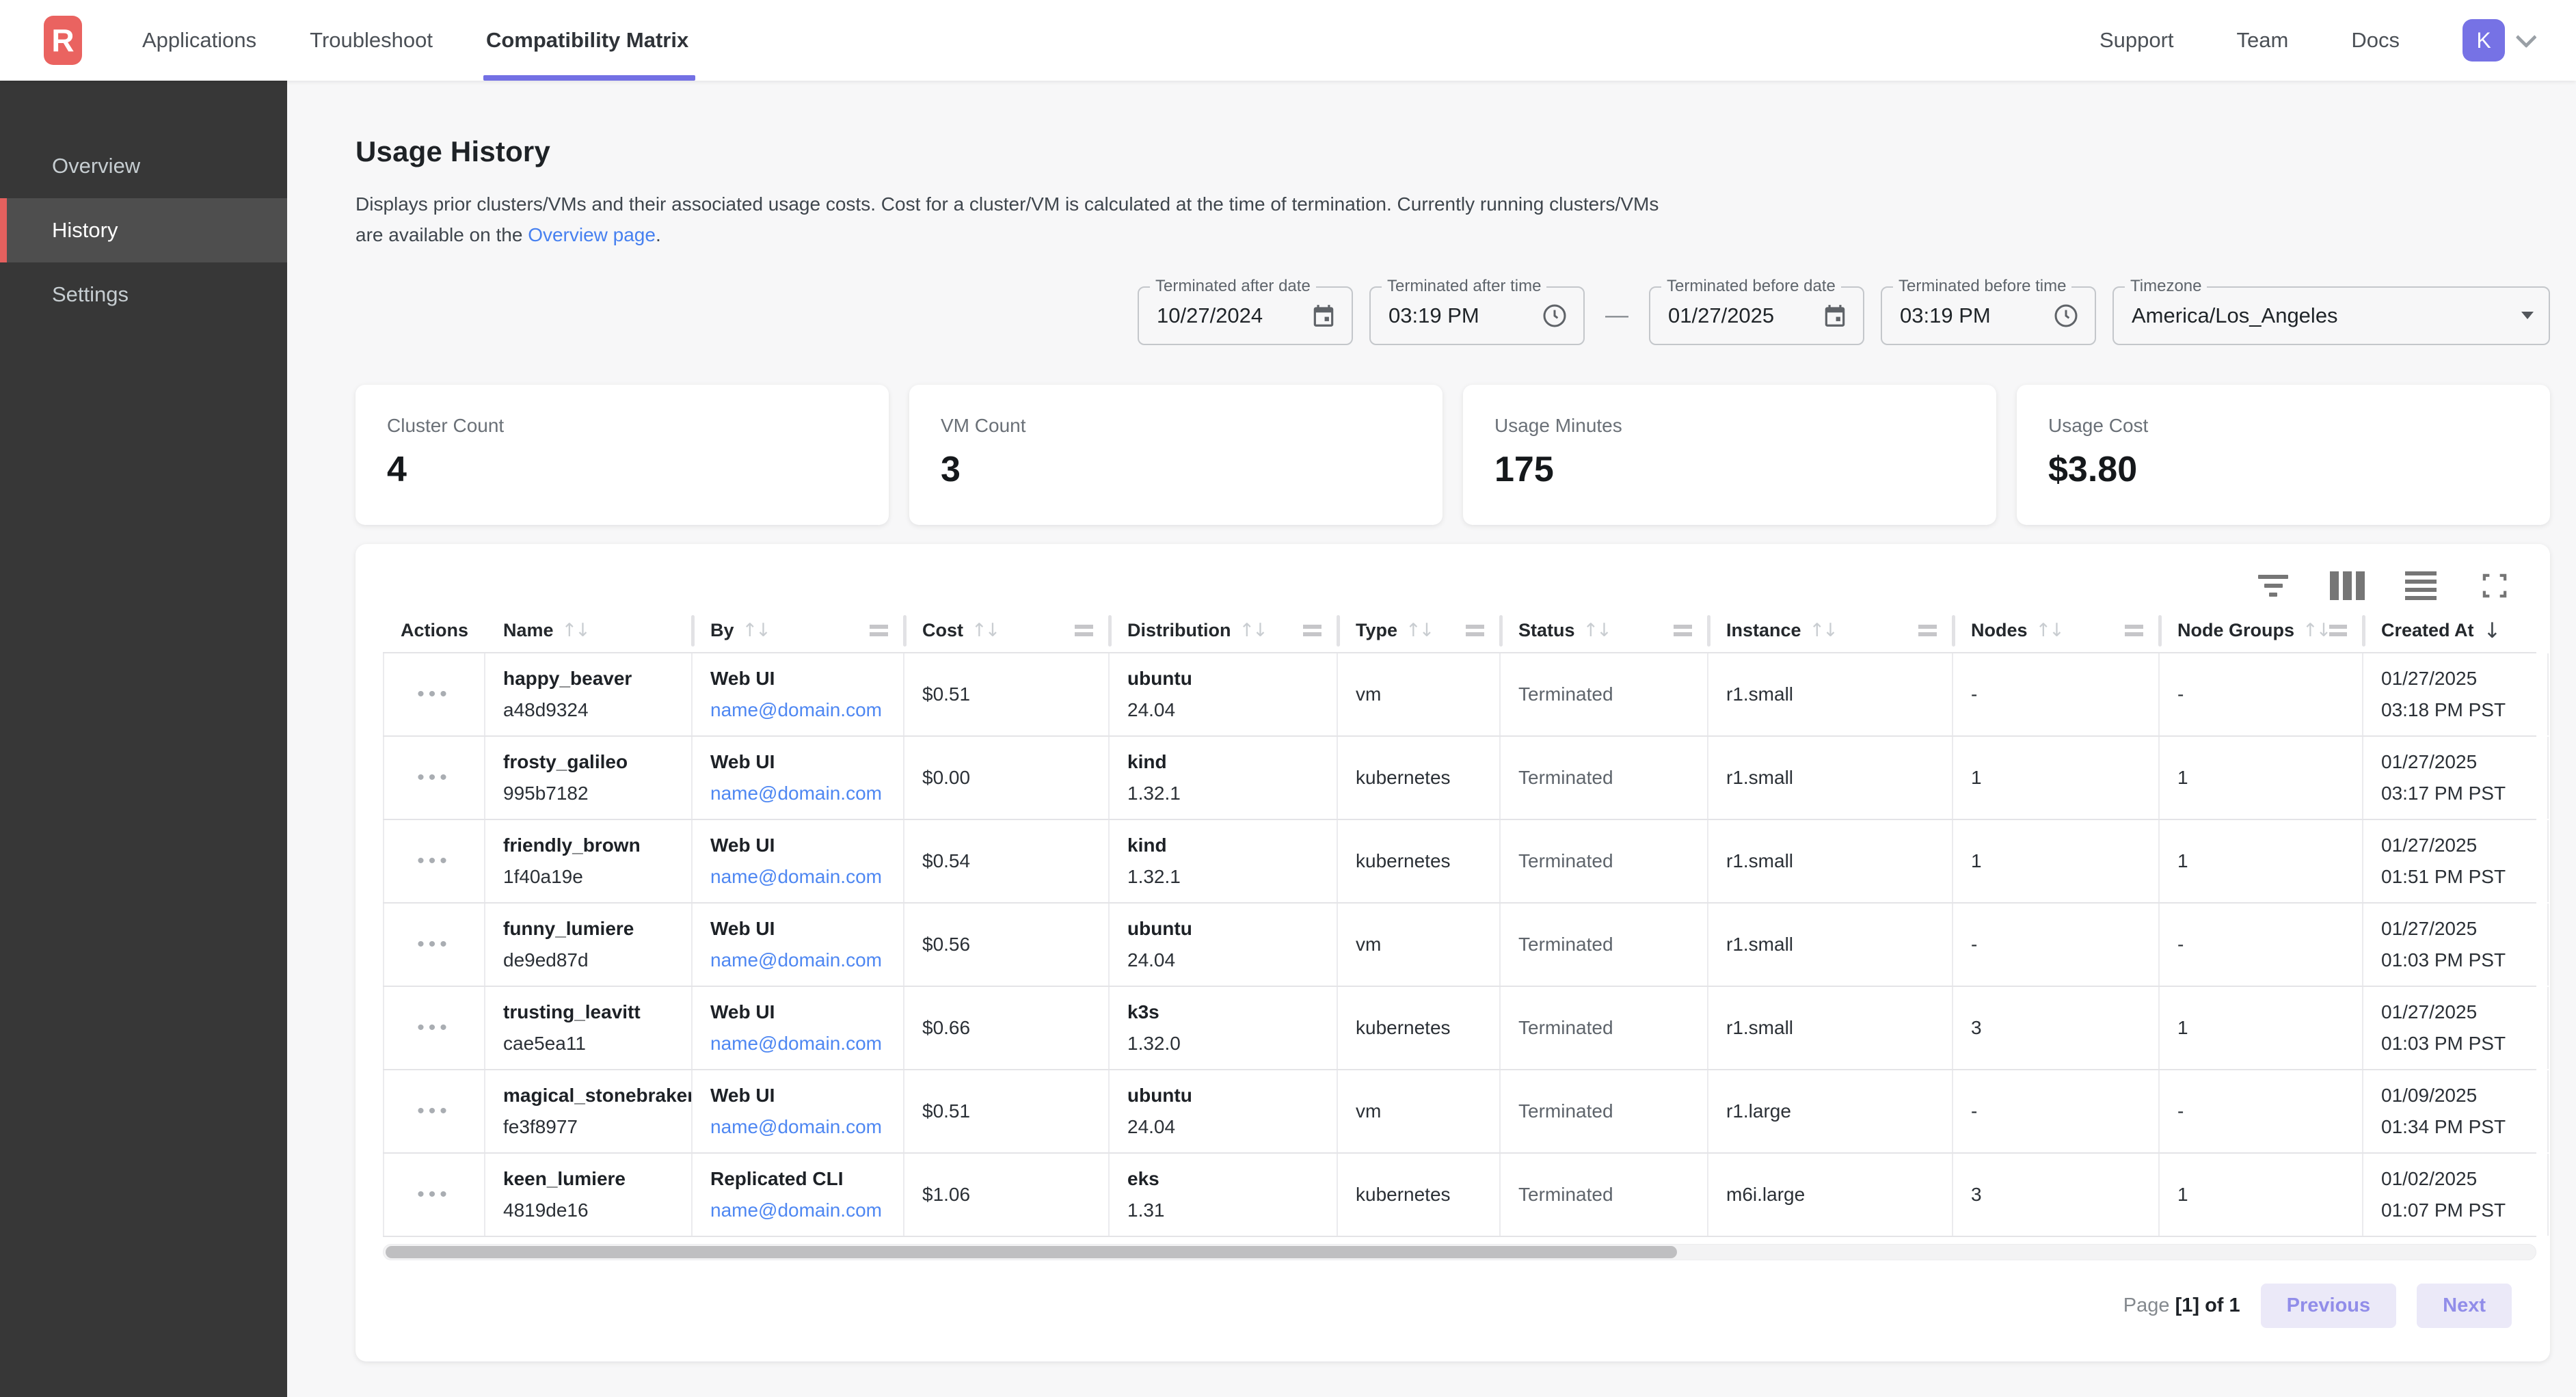 Image resolution: width=2576 pixels, height=1397 pixels. Describe the element at coordinates (1565, 1194) in the screenshot. I see `status-badge: Terminated` at that location.